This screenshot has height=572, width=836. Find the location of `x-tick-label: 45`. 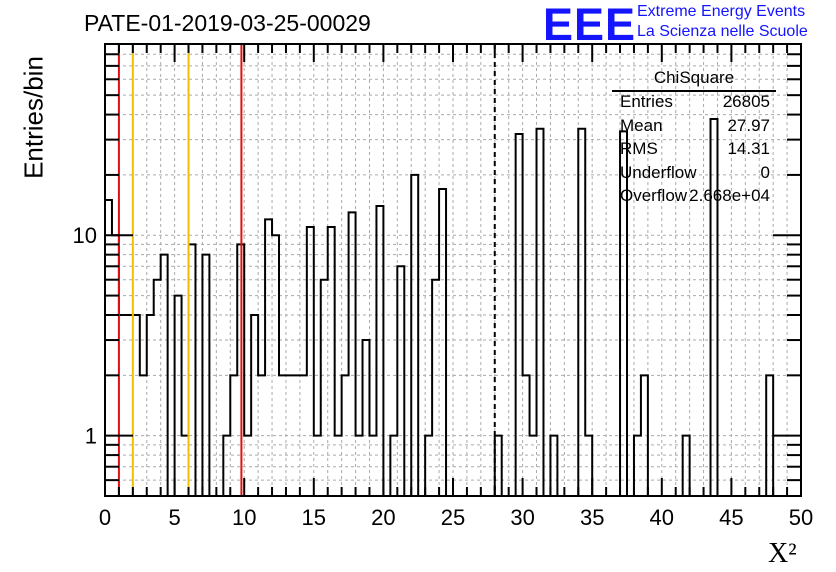

x-tick-label: 45 is located at coordinates (731, 517).